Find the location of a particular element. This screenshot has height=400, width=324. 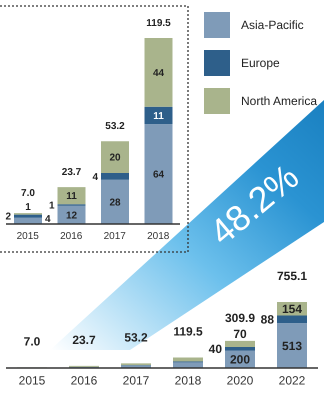

legend-label: Europe is located at coordinates (260, 63).